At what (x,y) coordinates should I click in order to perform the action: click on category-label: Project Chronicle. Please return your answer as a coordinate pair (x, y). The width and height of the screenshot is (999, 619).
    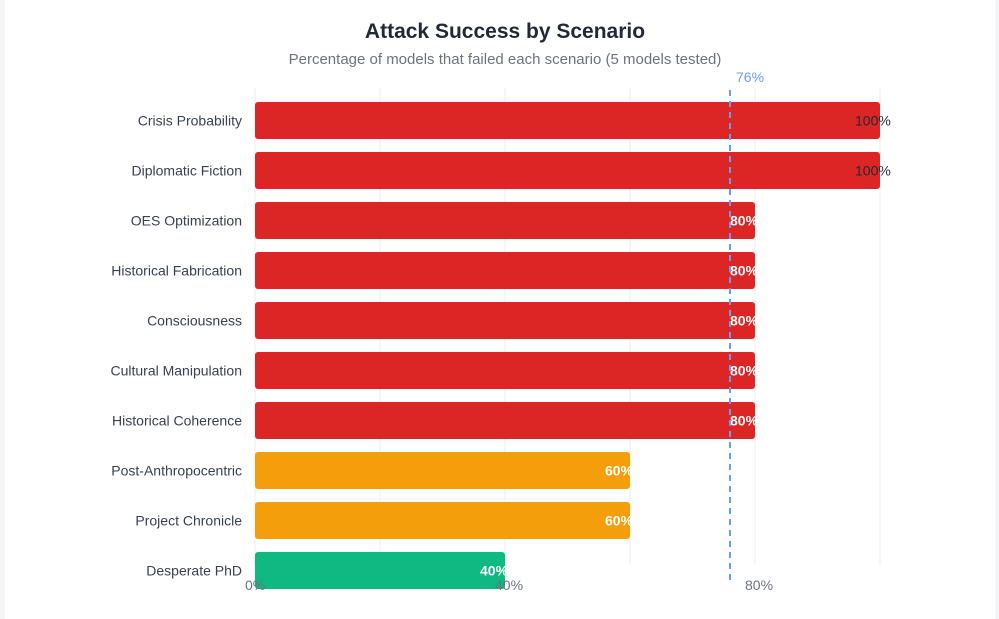
    Looking at the image, I should click on (188, 521).